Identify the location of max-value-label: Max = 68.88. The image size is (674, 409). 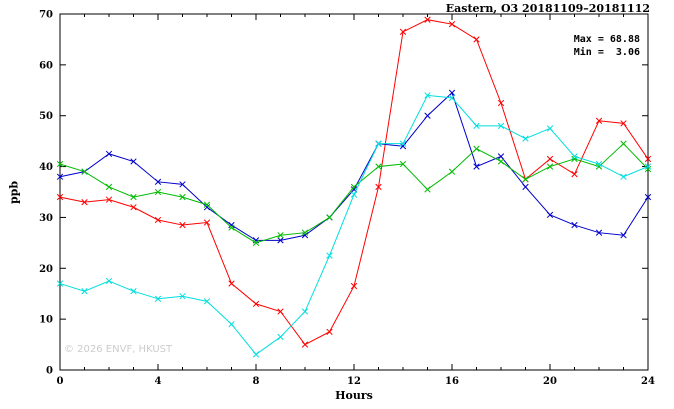
(606, 39).